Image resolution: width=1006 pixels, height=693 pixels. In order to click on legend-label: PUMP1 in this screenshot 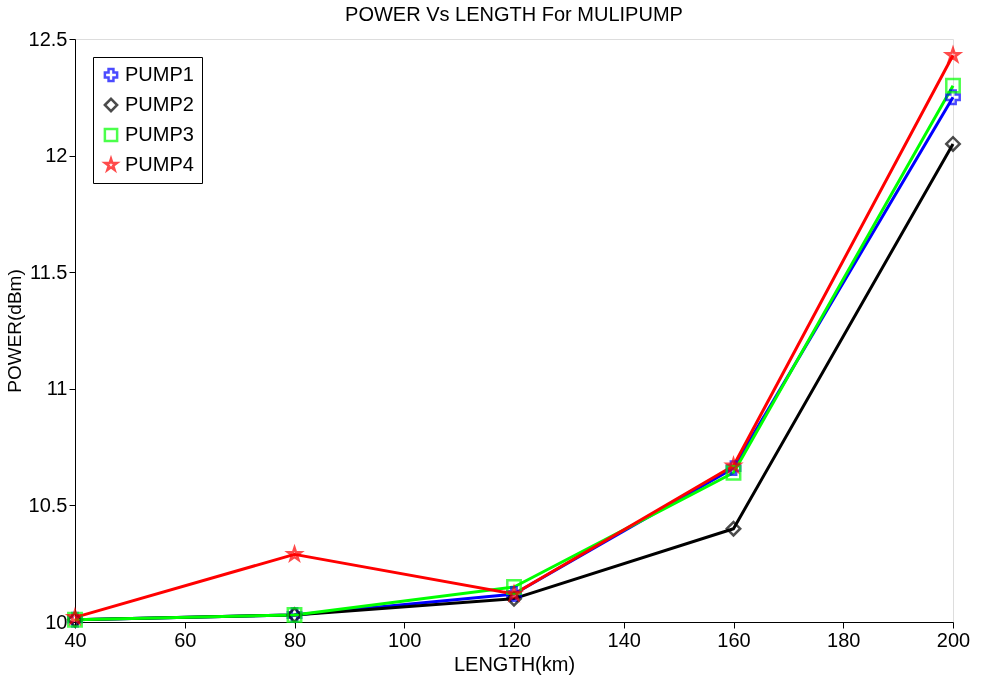, I will do `click(159, 74)`.